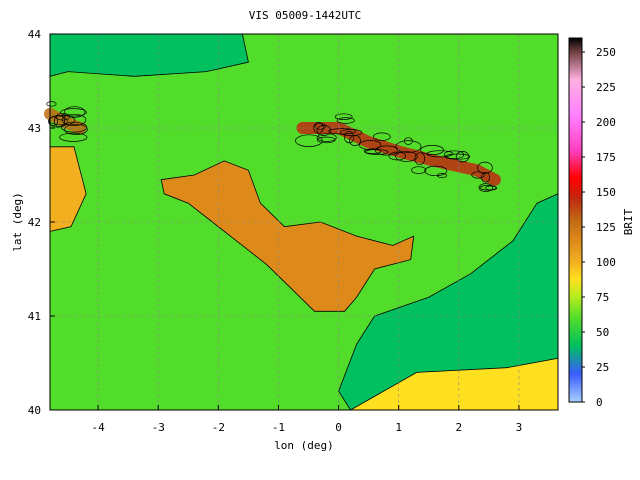 The height and width of the screenshot is (480, 640). Describe the element at coordinates (34, 410) in the screenshot. I see `y-tick-label: 40` at that location.